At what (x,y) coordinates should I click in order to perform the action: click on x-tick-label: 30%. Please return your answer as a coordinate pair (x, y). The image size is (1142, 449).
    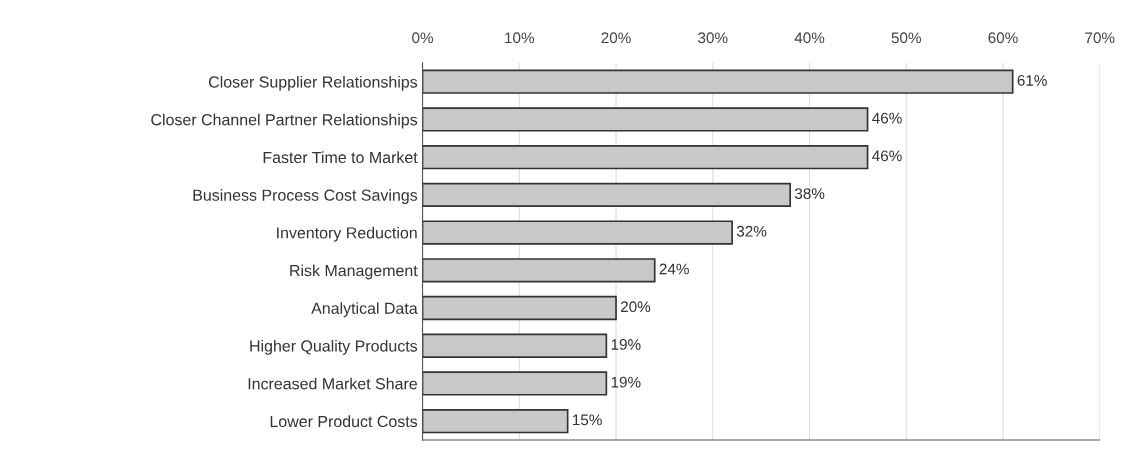
    Looking at the image, I should click on (713, 38).